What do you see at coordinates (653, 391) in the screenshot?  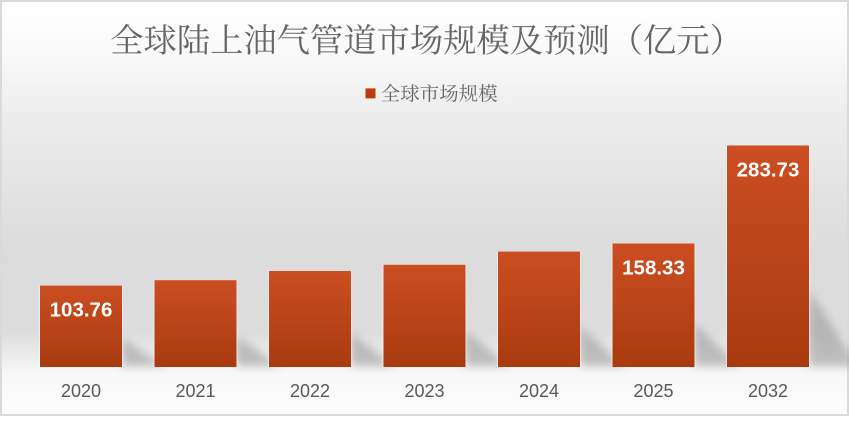 I see `svg-text: 2025` at bounding box center [653, 391].